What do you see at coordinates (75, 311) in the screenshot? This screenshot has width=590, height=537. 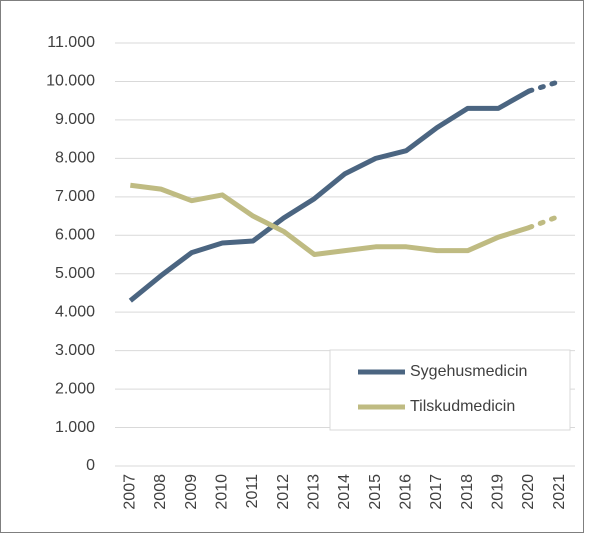 I see `y-tick-label: 4.000` at bounding box center [75, 311].